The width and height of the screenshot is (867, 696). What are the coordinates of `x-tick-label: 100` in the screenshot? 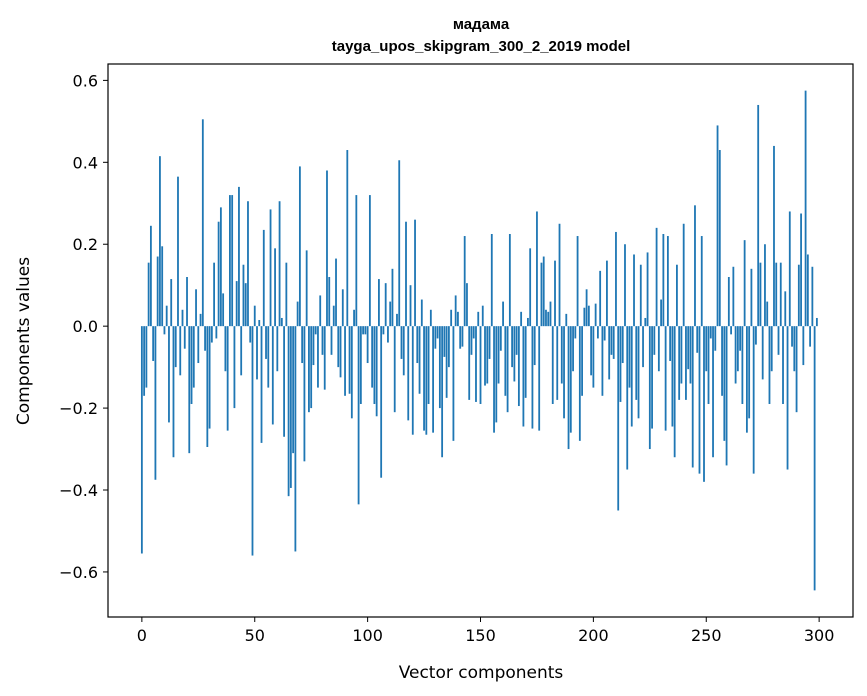 It's located at (367, 635).